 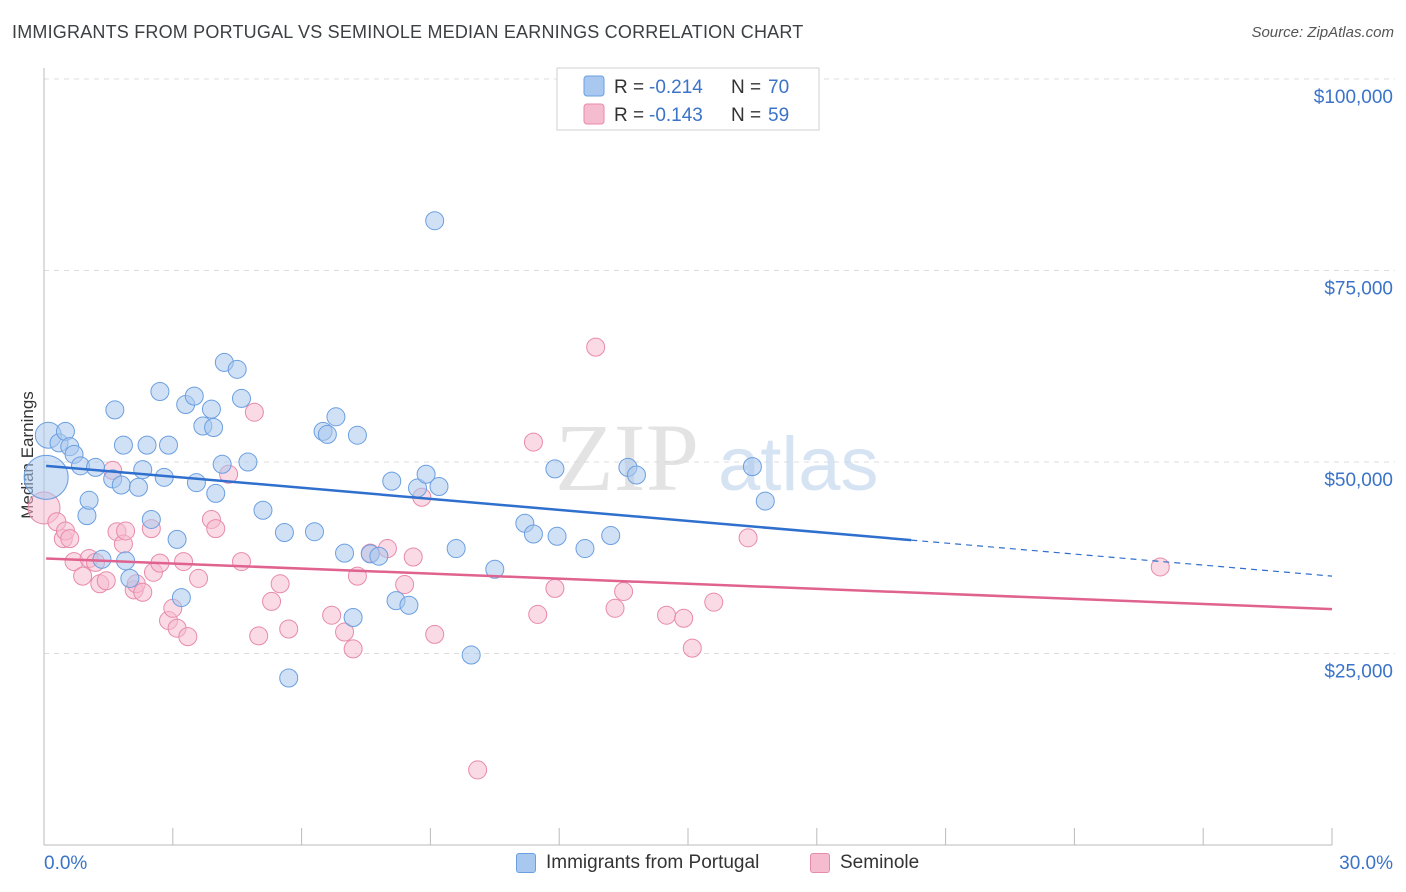 What do you see at coordinates (1122, 558) in the screenshot?
I see `portugal-trend-extension` at bounding box center [1122, 558].